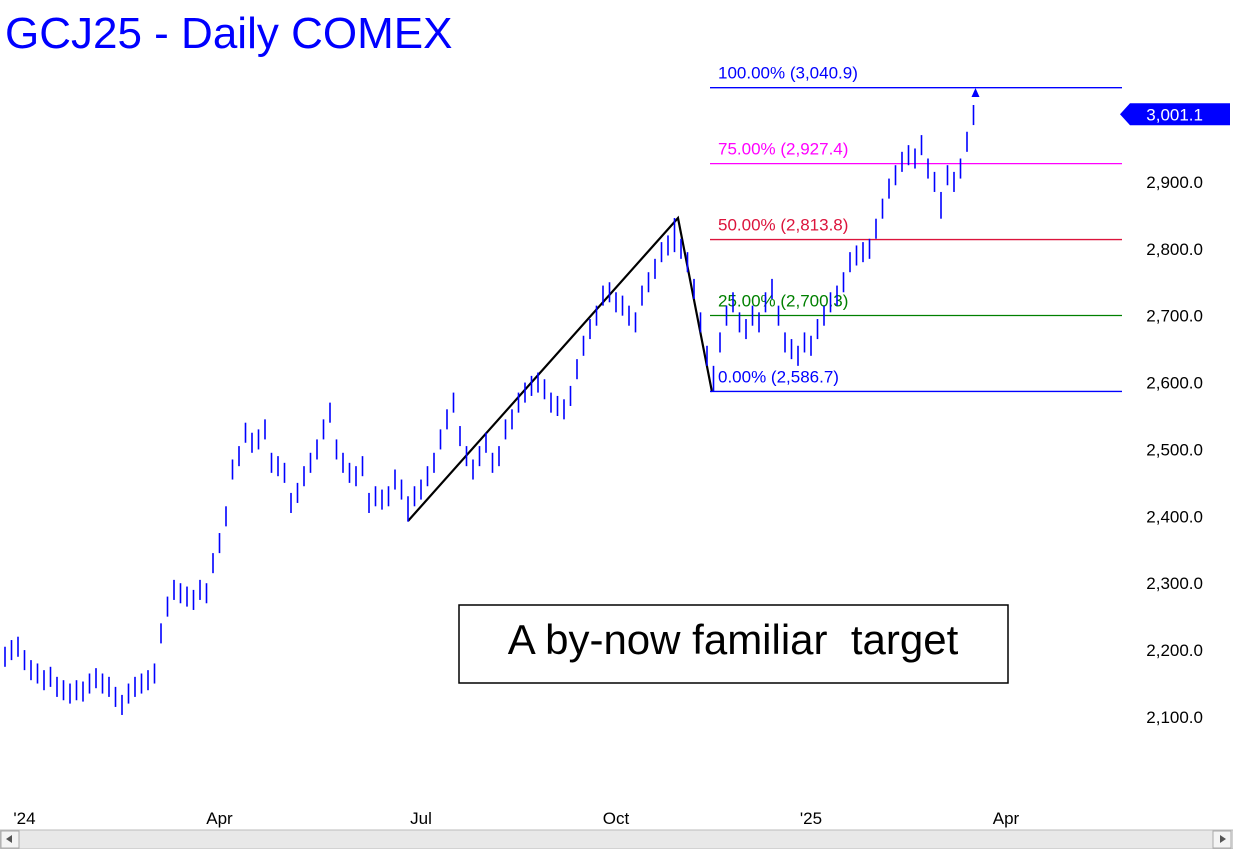  I want to click on y-tick-label: 2,200.0, so click(1174, 650).